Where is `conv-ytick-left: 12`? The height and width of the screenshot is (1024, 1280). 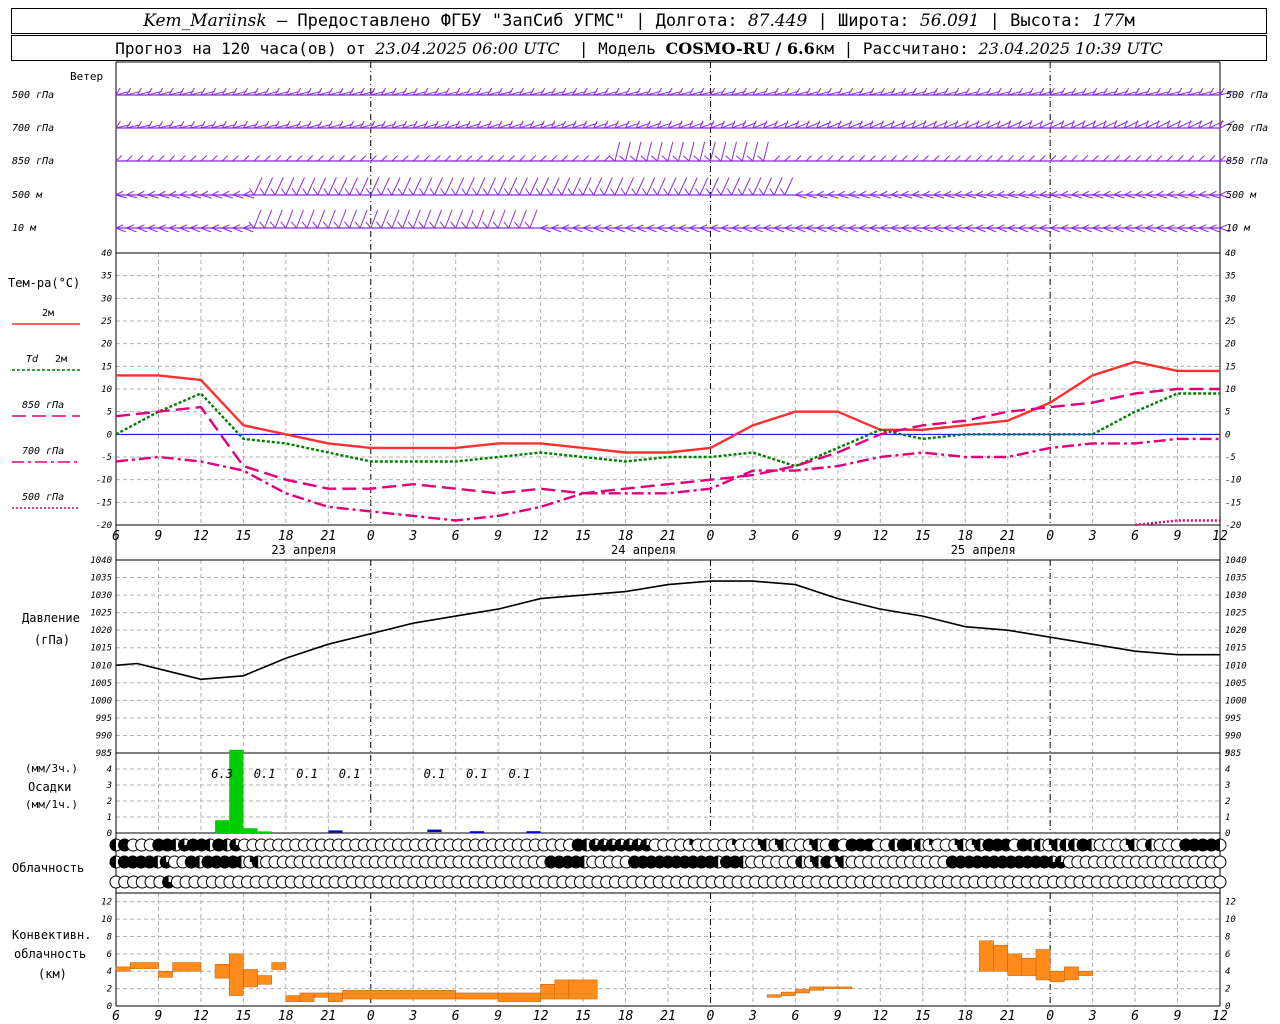
conv-ytick-left: 12 is located at coordinates (106, 903).